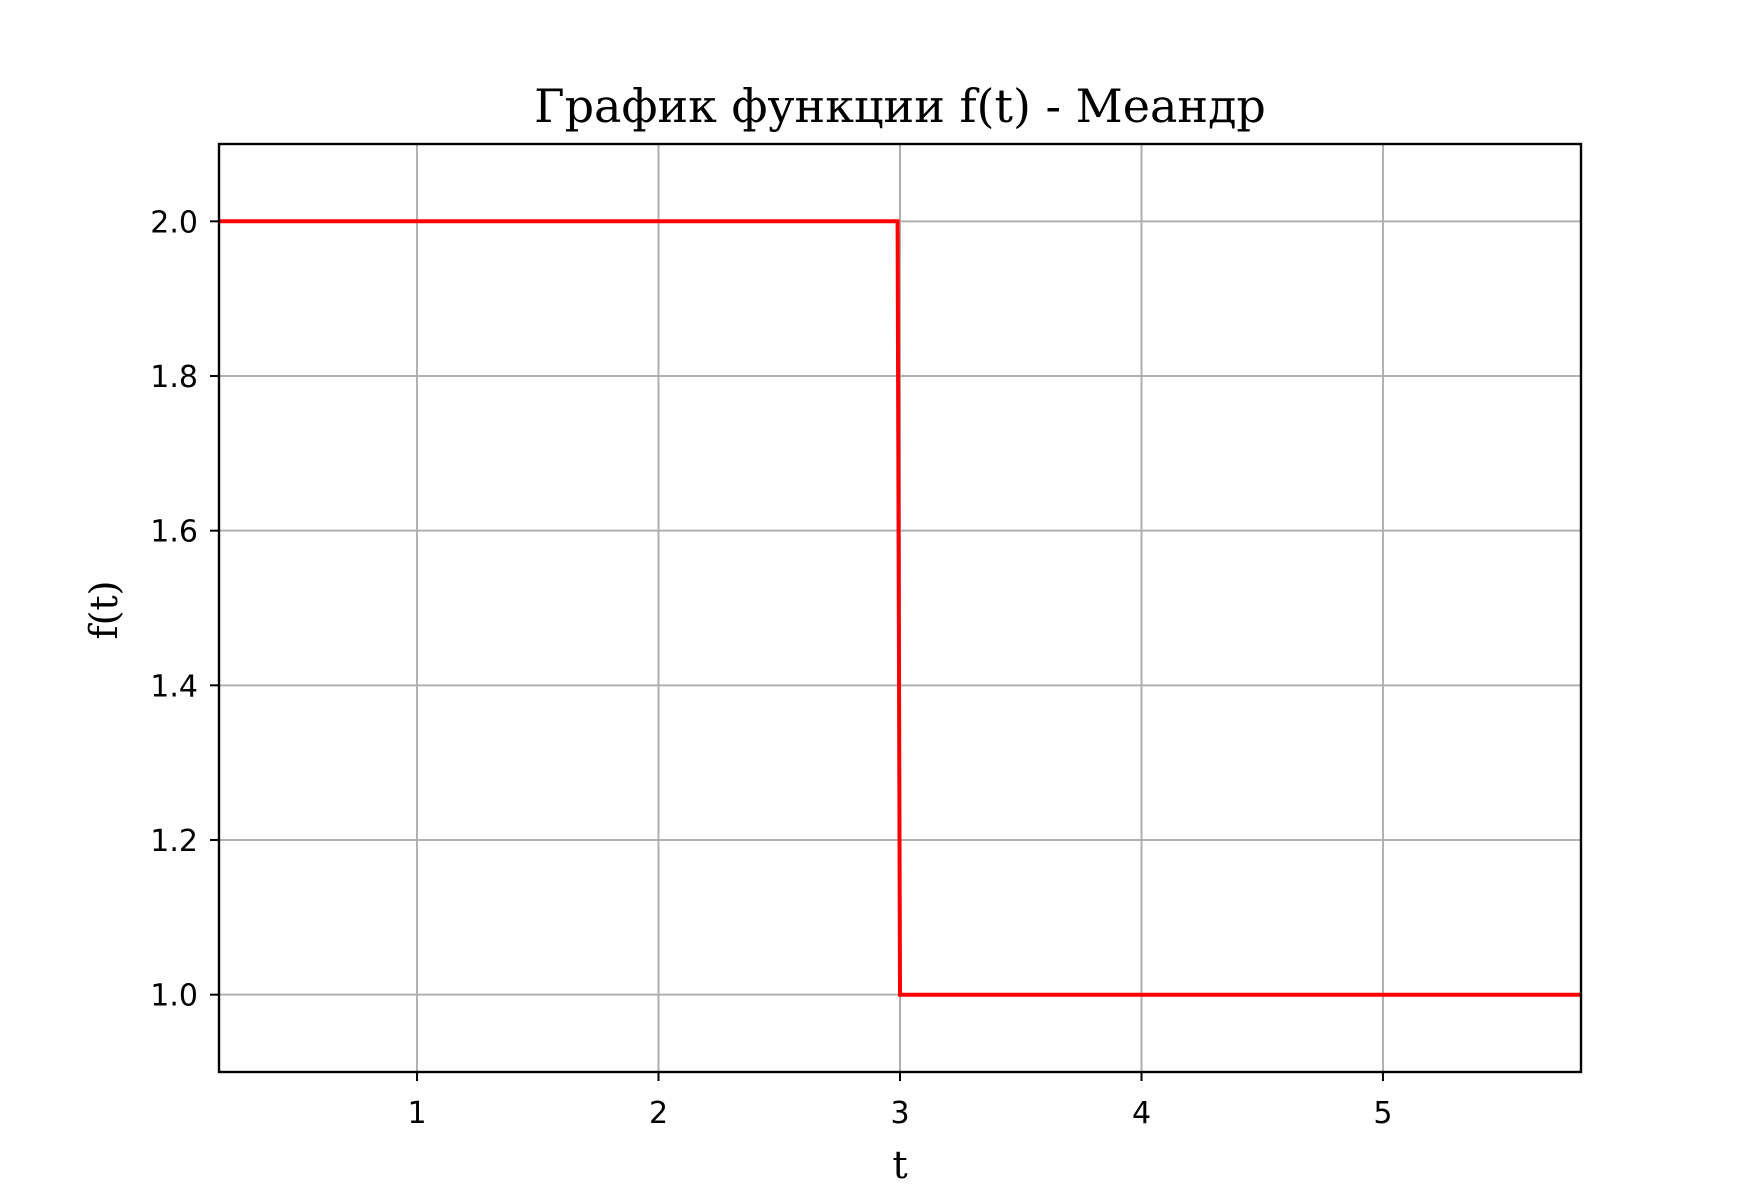 This screenshot has width=1750, height=1200. Describe the element at coordinates (899, 1113) in the screenshot. I see `x-tick-label: 3` at that location.